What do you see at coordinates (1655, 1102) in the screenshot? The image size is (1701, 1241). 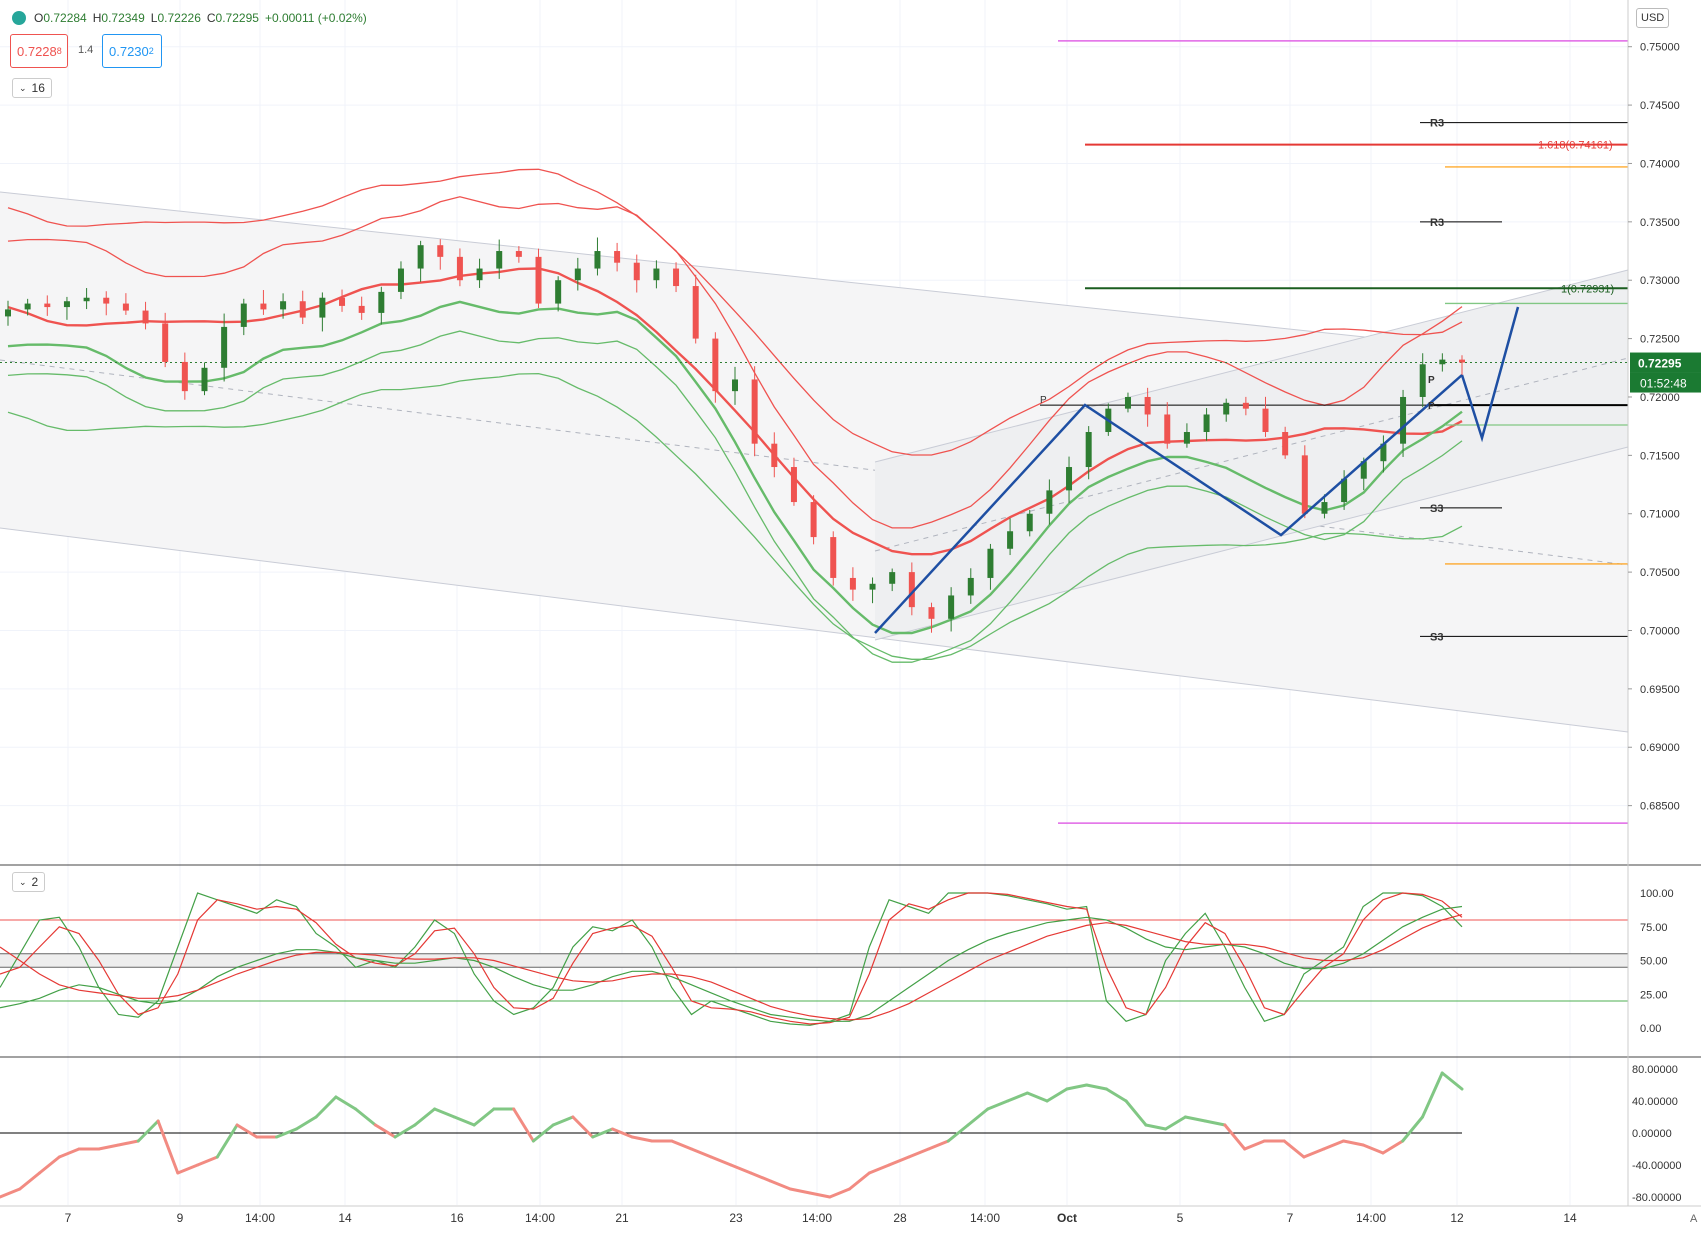 I see `momentum-axis-label: 40.00000` at bounding box center [1655, 1102].